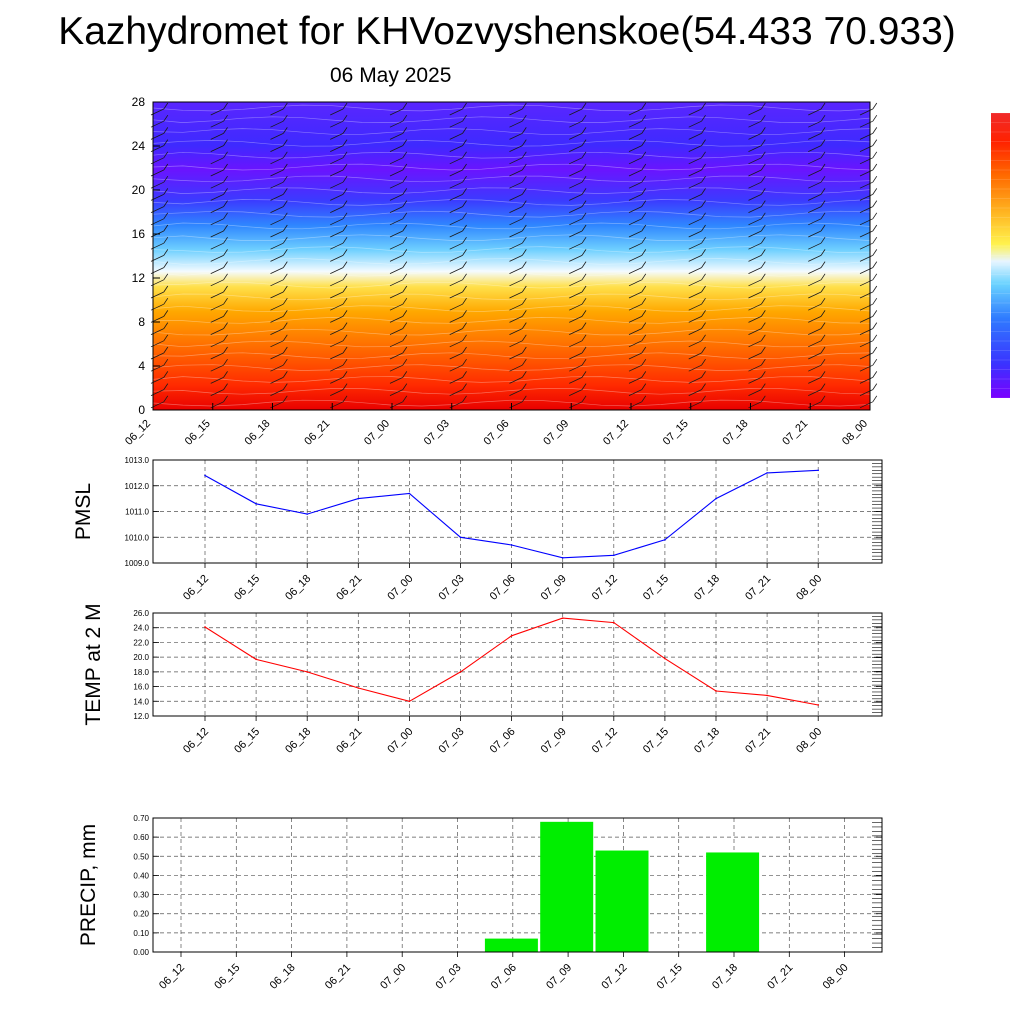  Describe the element at coordinates (554, 588) in the screenshot. I see `x-tick-label: 07_09` at that location.